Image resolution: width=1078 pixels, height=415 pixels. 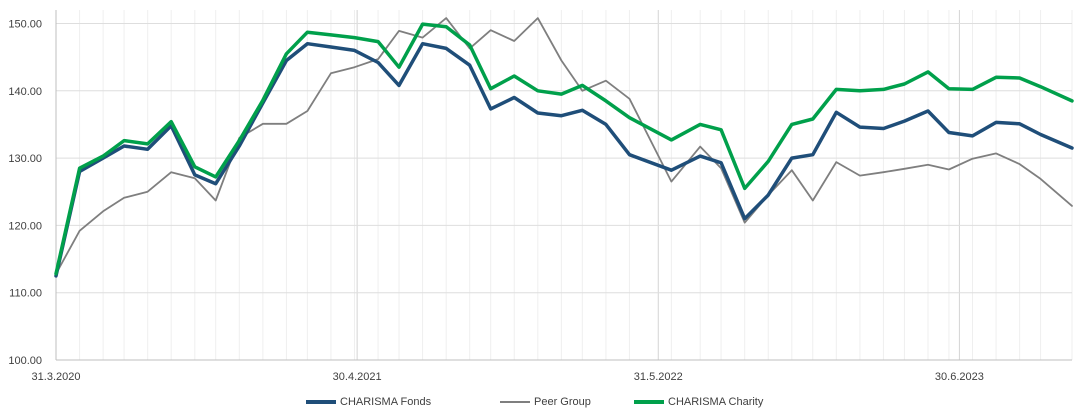 I want to click on legend-item-2: CHARISMA Charity, so click(x=698, y=402).